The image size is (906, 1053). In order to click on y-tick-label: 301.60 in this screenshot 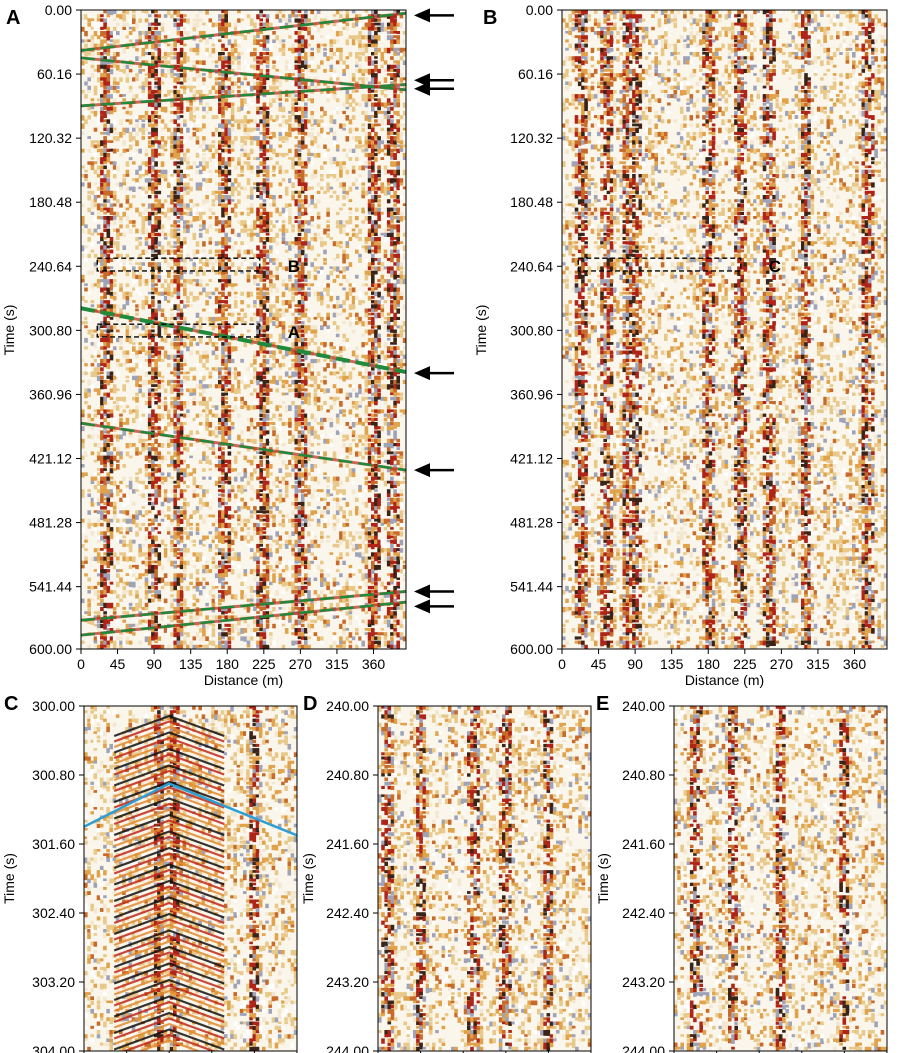, I will do `click(53, 844)`.